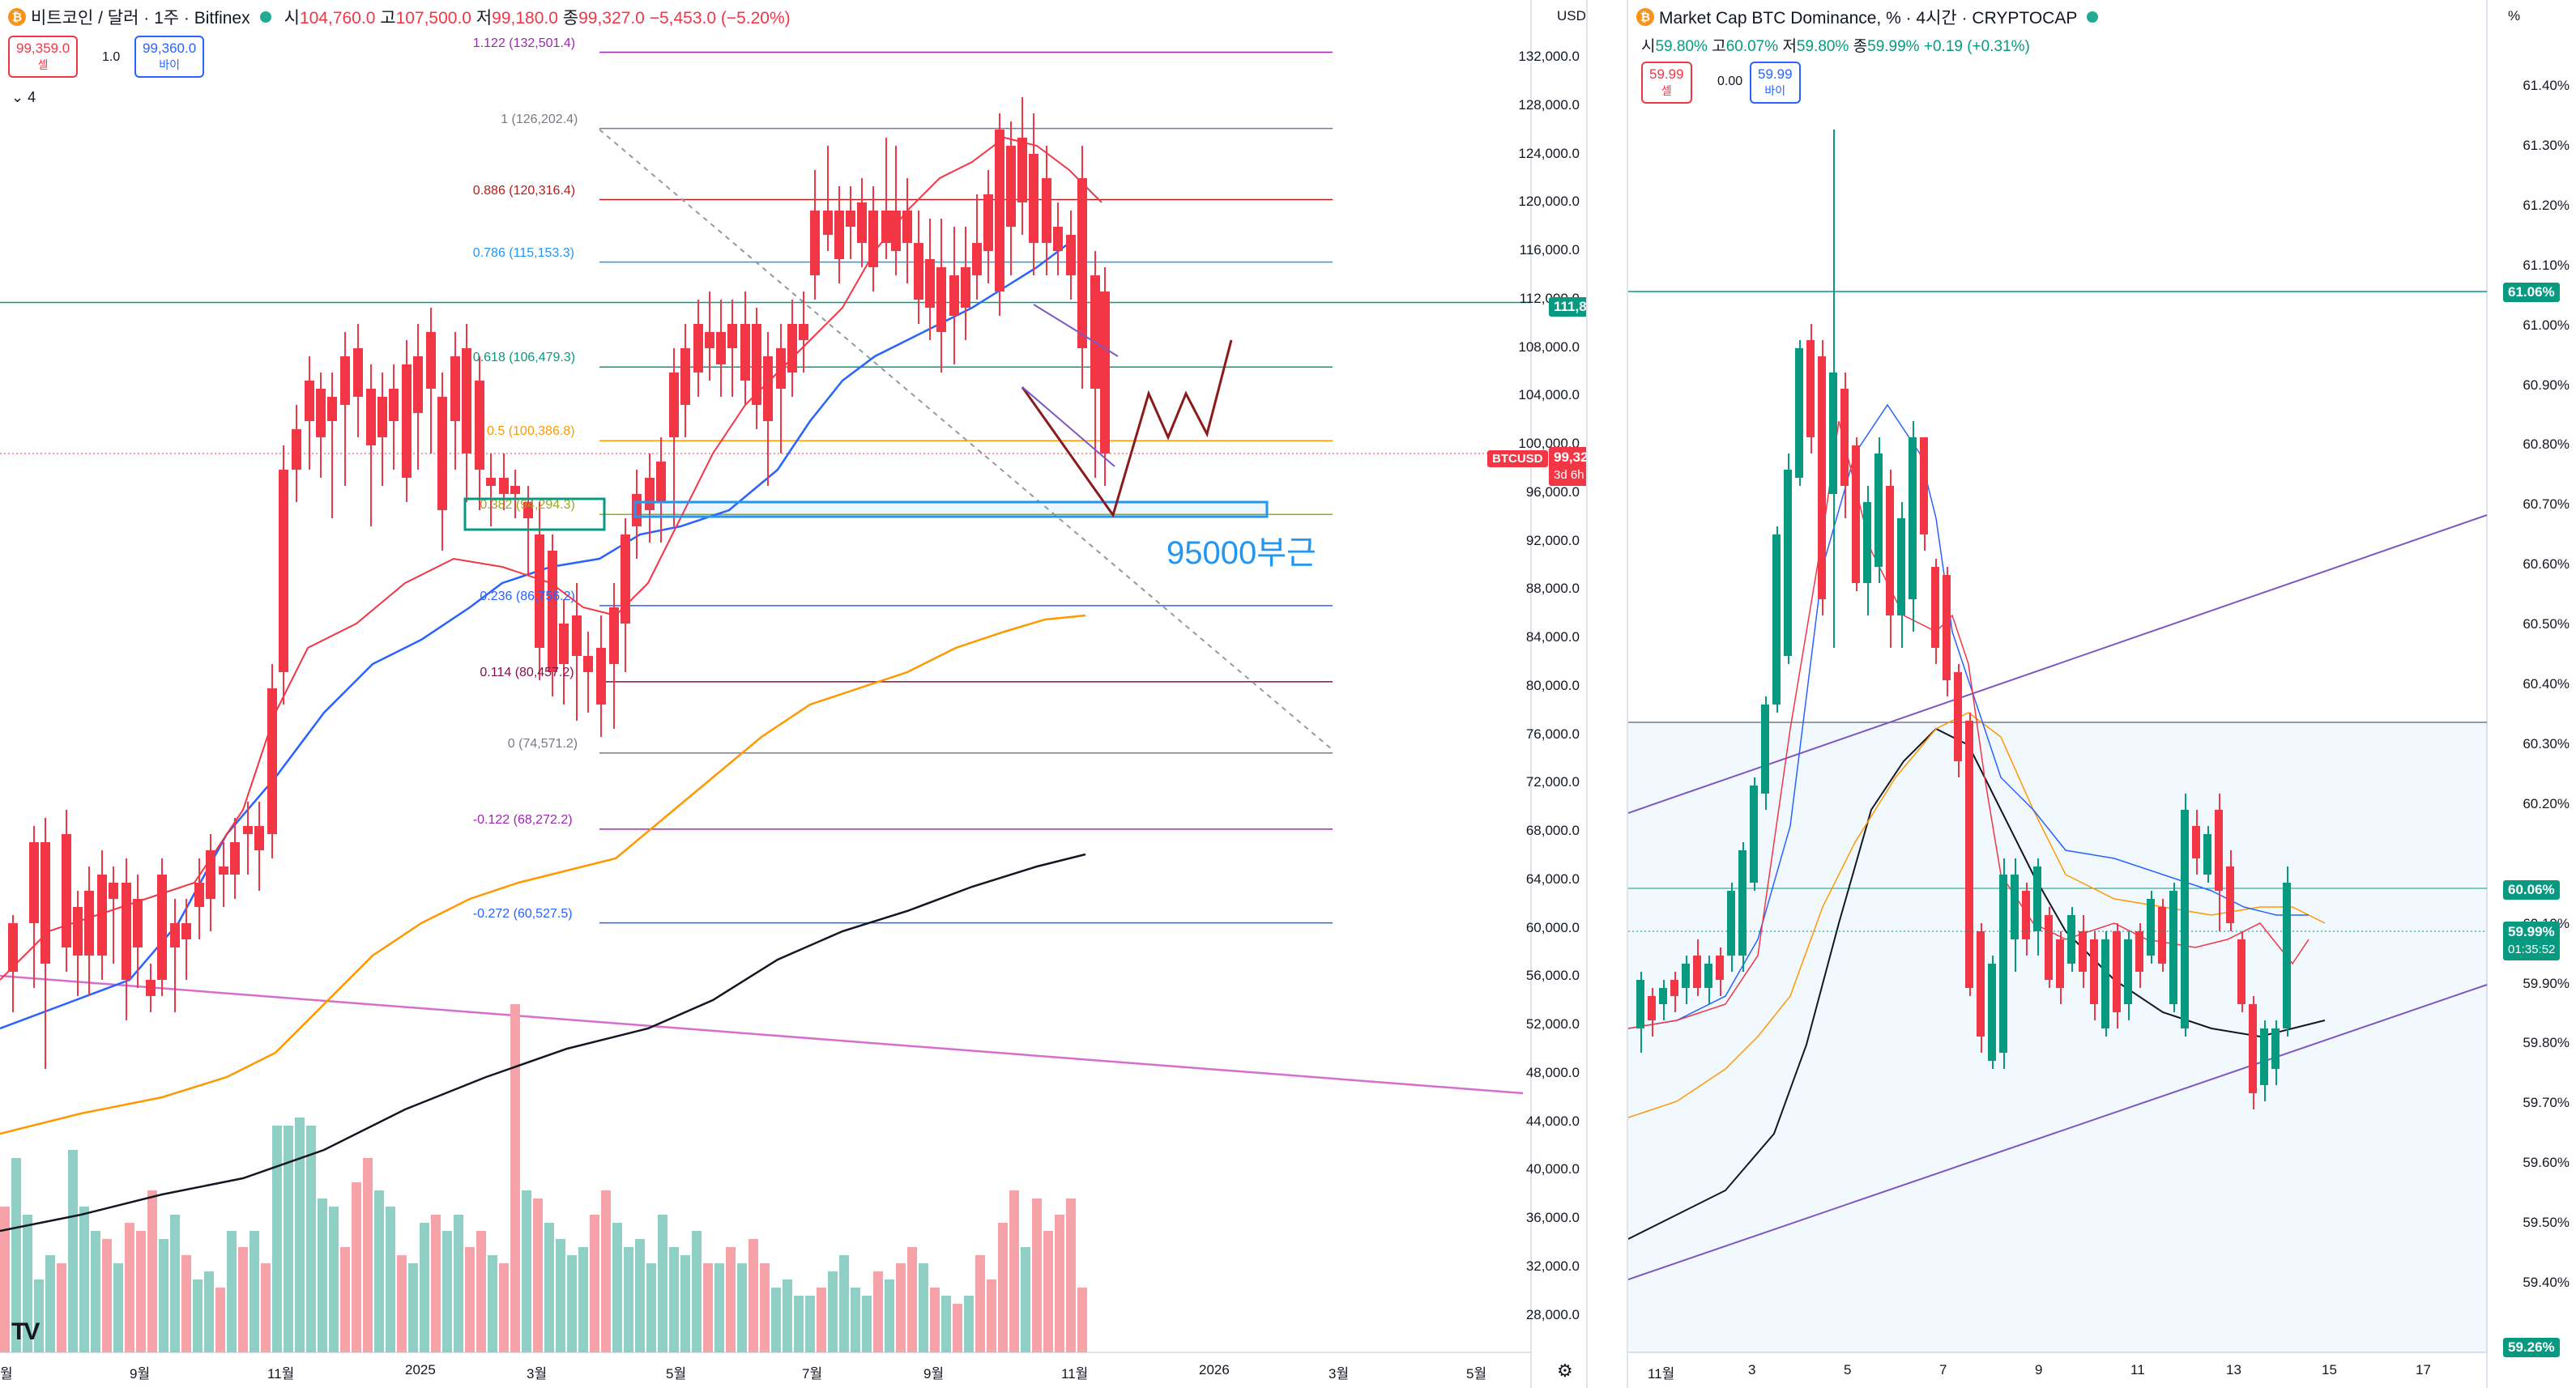 This screenshot has width=2576, height=1388. I want to click on dominance-price-axis-label: 60.60%, so click(2546, 565).